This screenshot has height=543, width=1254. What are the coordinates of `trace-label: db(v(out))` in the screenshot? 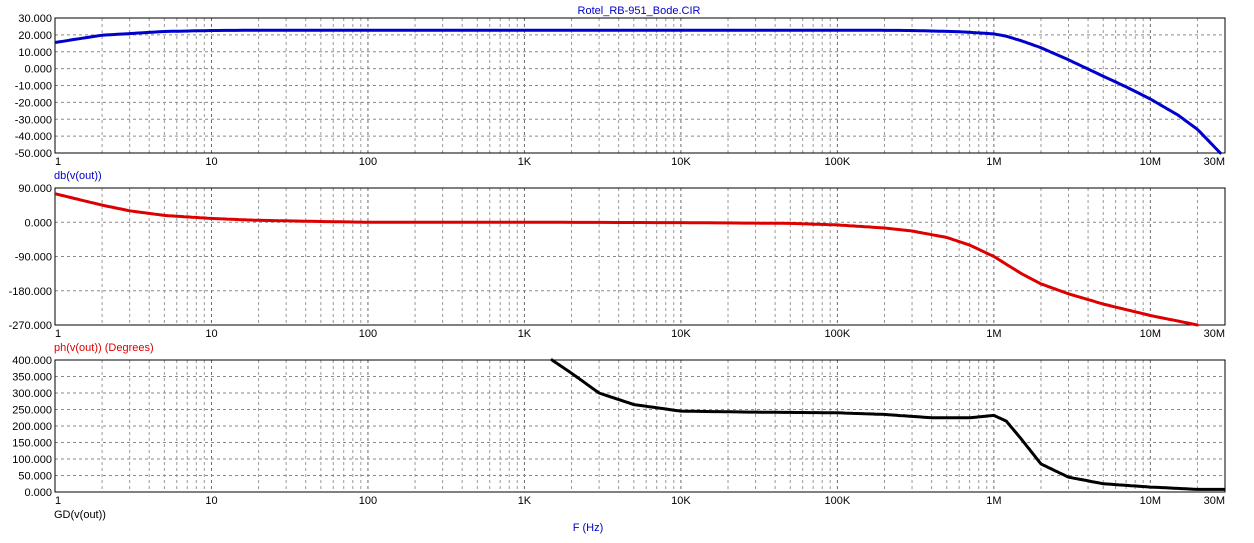 It's located at (78, 176).